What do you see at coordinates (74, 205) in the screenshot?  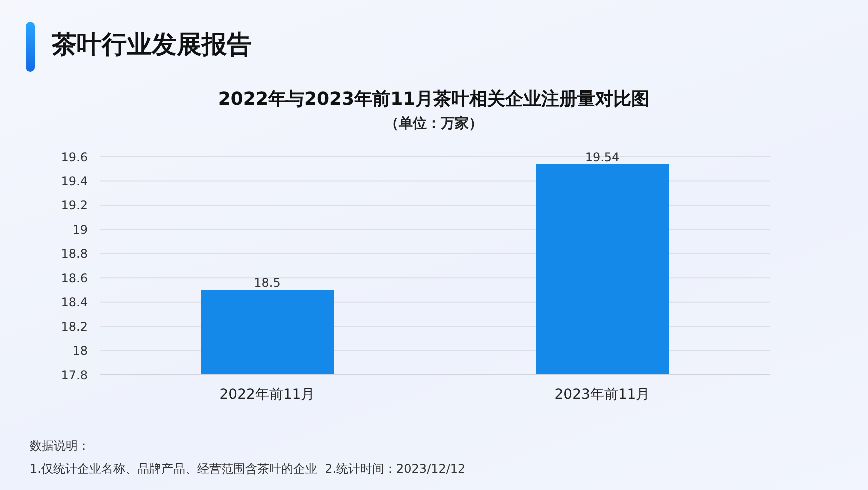 I see `y-tick-label: 19.2` at bounding box center [74, 205].